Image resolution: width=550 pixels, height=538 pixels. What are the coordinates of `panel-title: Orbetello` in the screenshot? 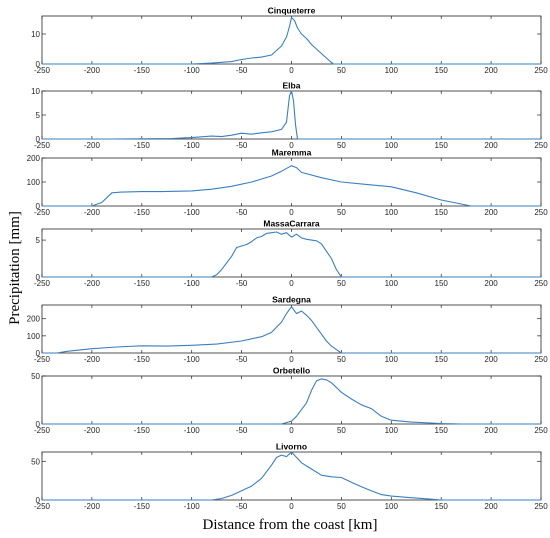 It's located at (291, 371).